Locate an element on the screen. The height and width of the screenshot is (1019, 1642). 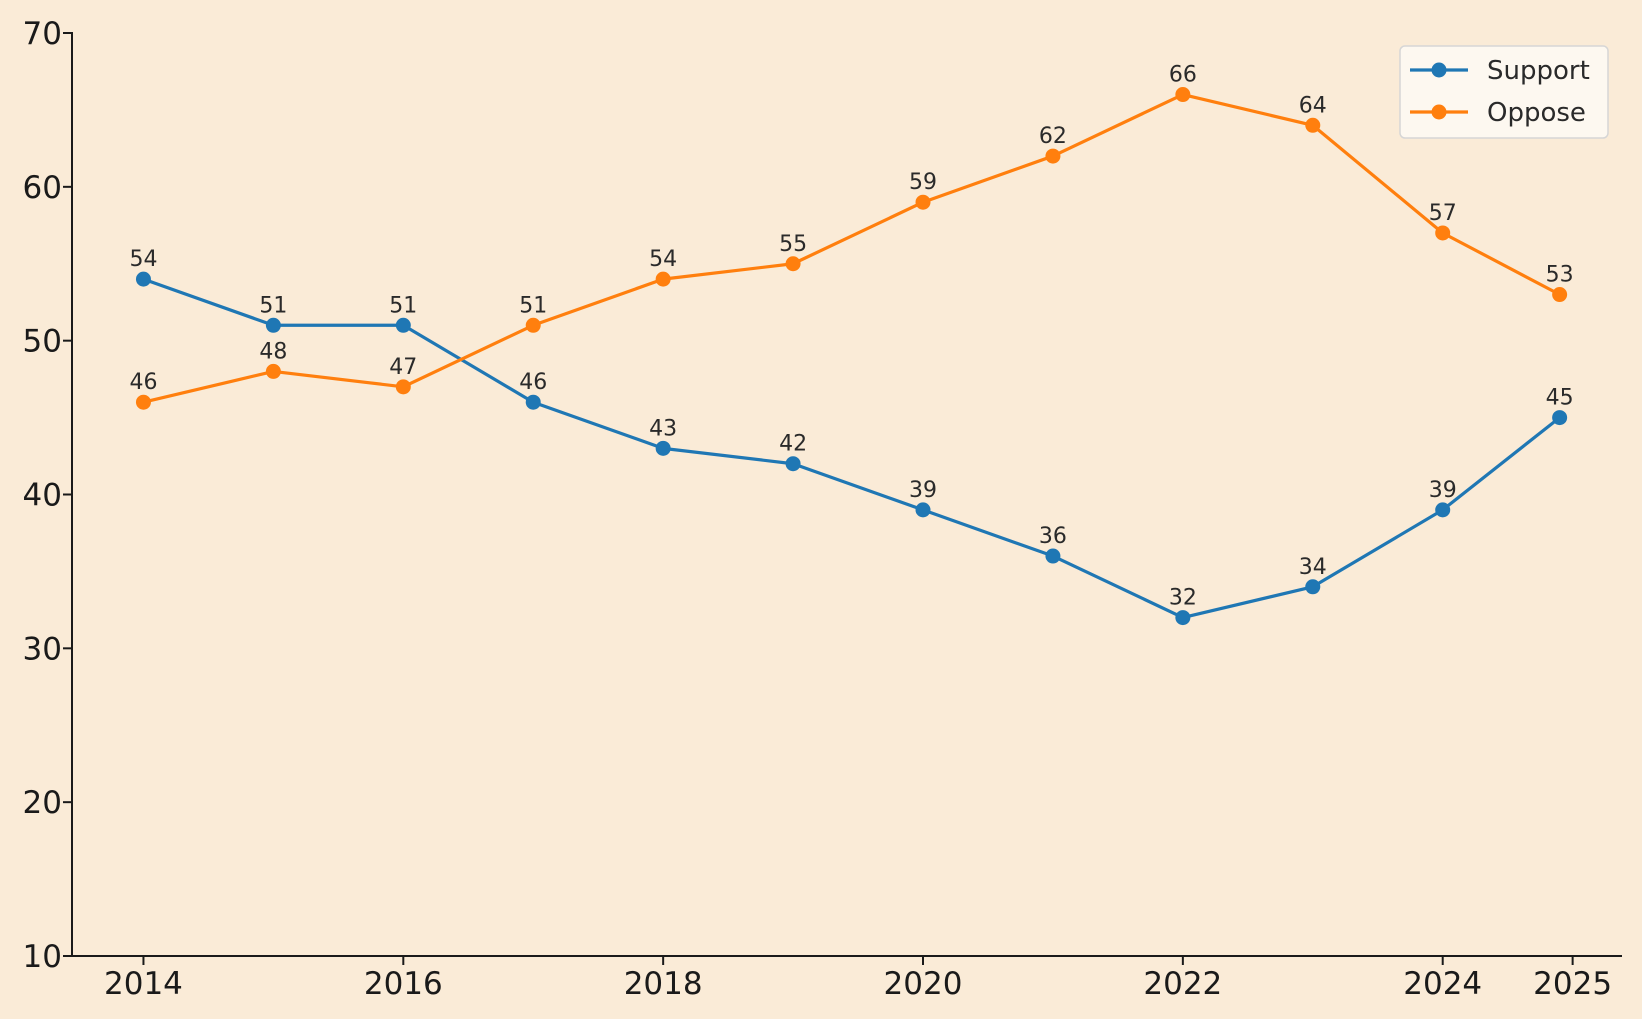
support-data-label: 45 is located at coordinates (1560, 398).